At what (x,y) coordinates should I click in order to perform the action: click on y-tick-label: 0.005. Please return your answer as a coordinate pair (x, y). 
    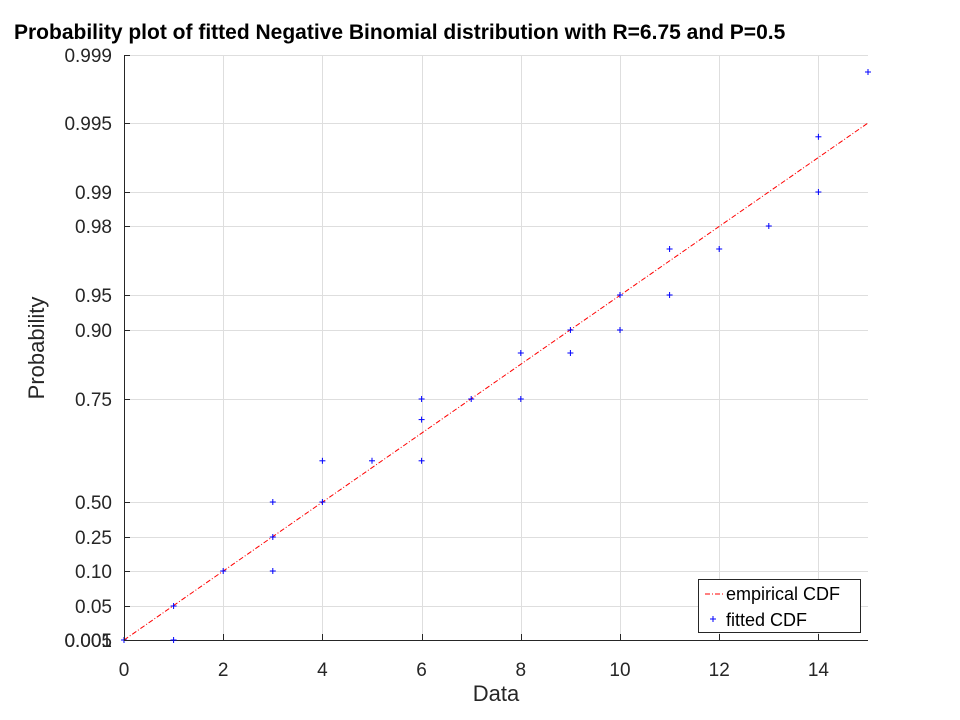
    Looking at the image, I should click on (88, 641).